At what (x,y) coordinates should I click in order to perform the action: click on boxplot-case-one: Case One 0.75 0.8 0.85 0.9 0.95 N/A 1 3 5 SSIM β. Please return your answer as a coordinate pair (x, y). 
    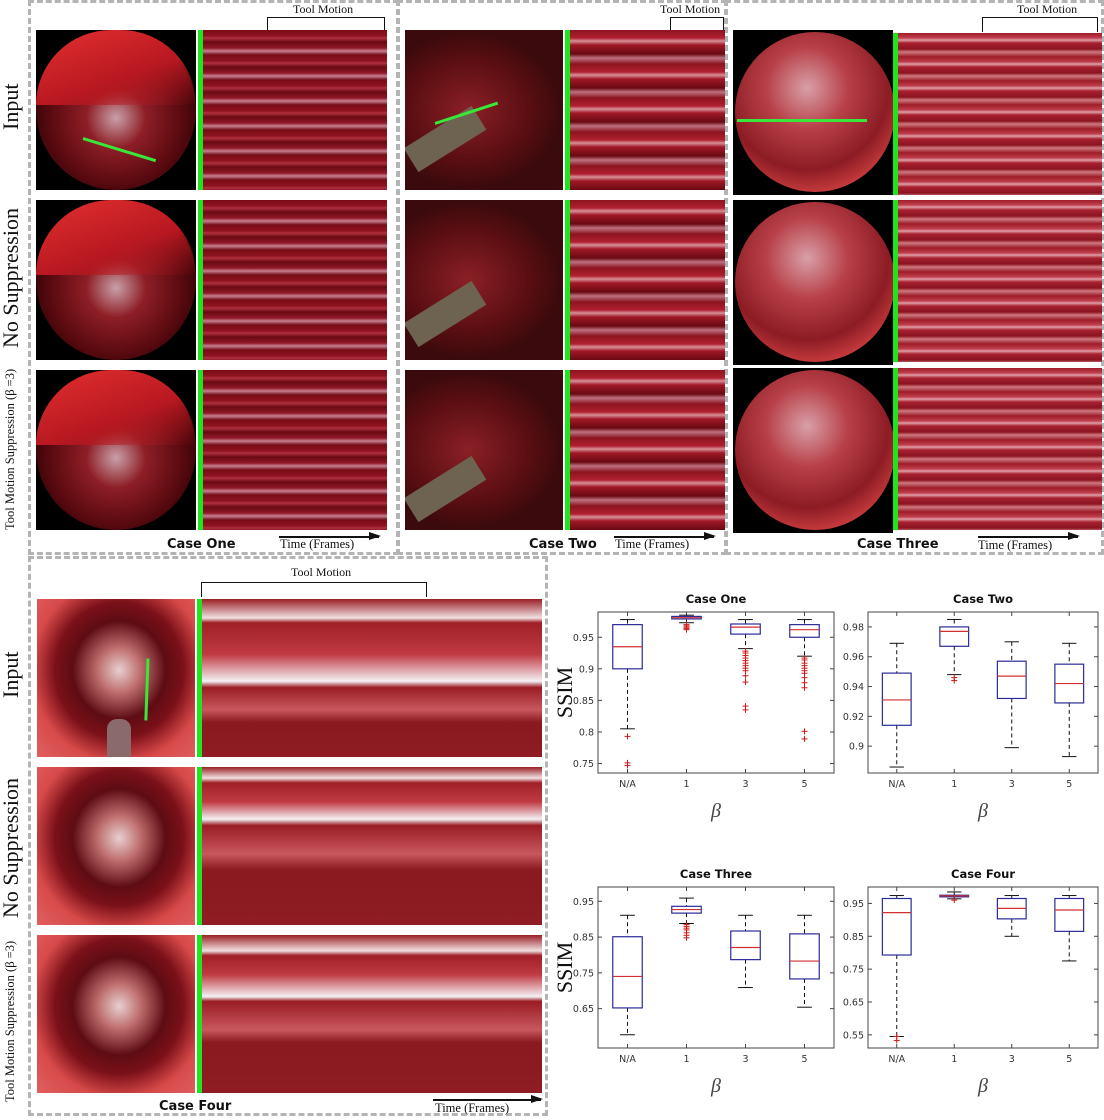
    Looking at the image, I should click on (696, 715).